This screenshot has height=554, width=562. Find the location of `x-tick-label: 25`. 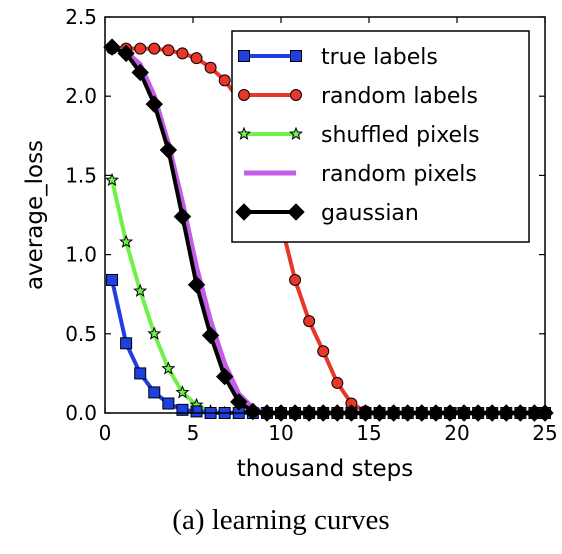

x-tick-label: 25 is located at coordinates (544, 433).